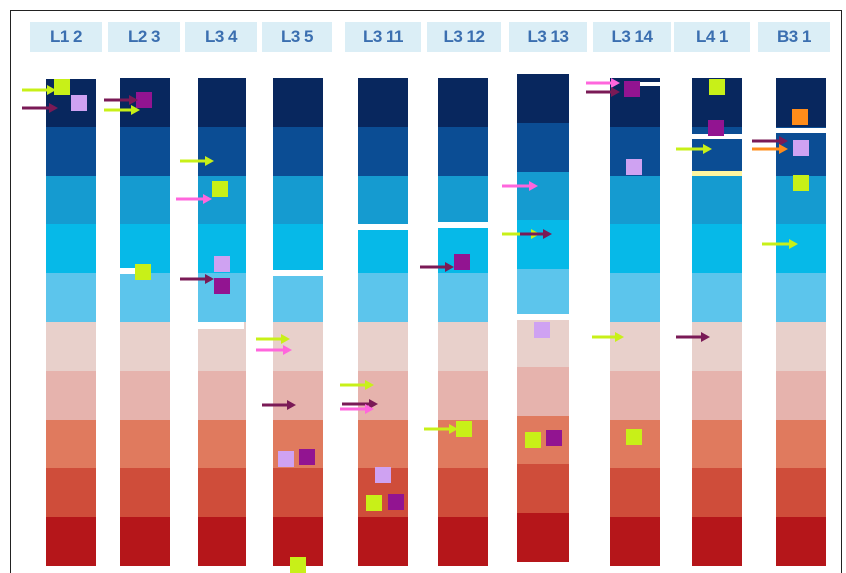 This screenshot has height=573, width=846. Describe the element at coordinates (297, 37) in the screenshot. I see `column-header: L3 5` at that location.